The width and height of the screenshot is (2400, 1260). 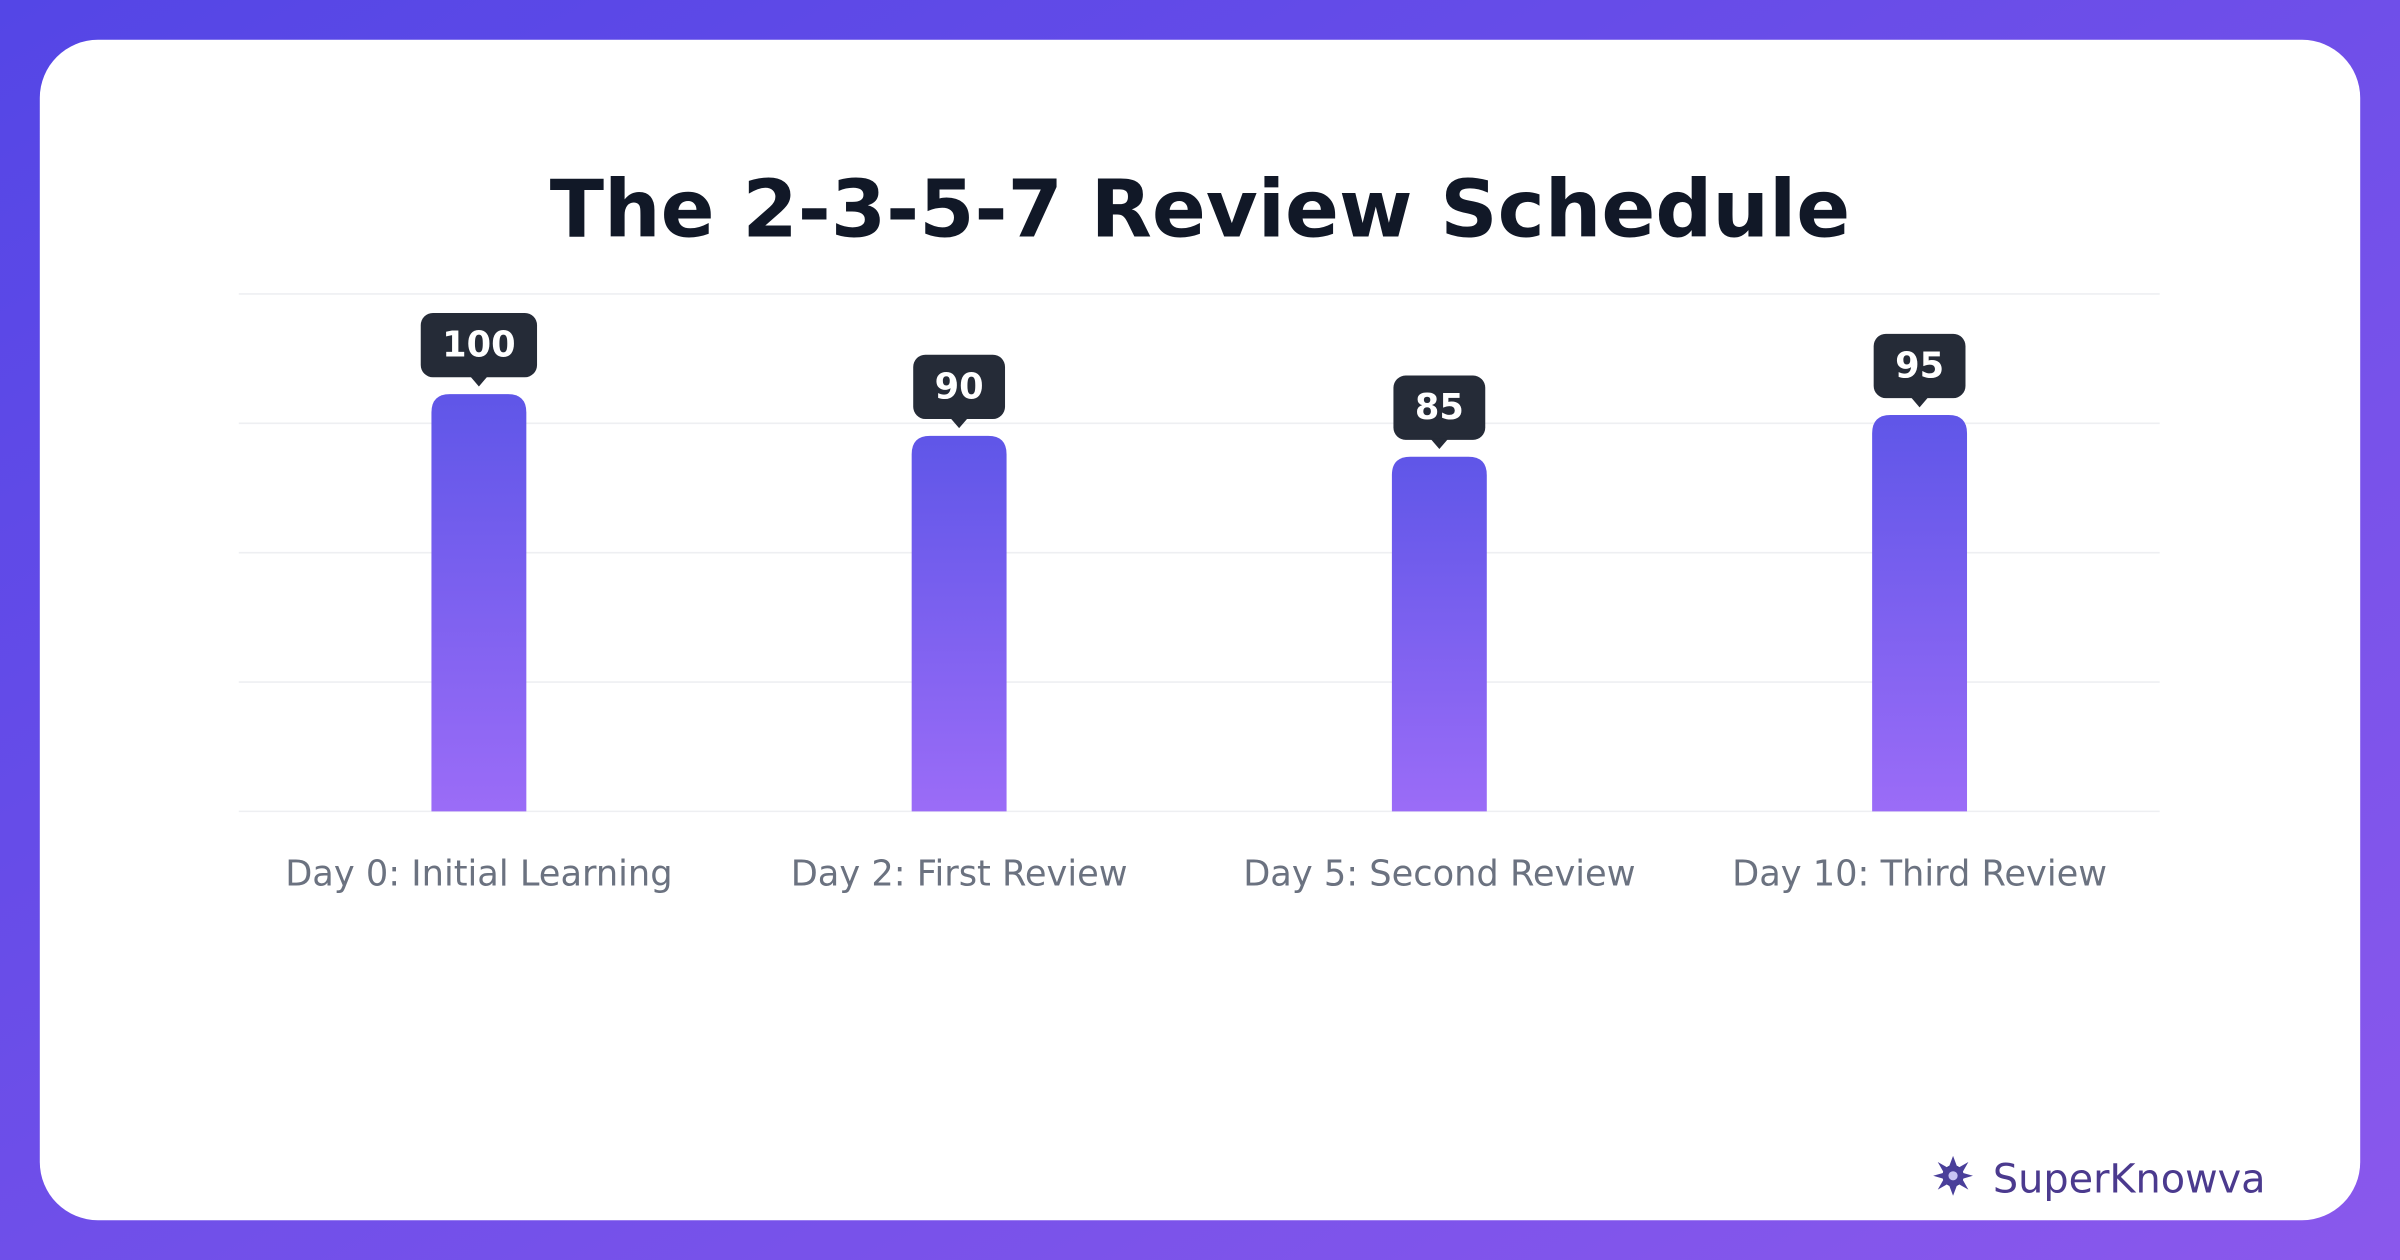 I want to click on value-label: 85, so click(x=1439, y=407).